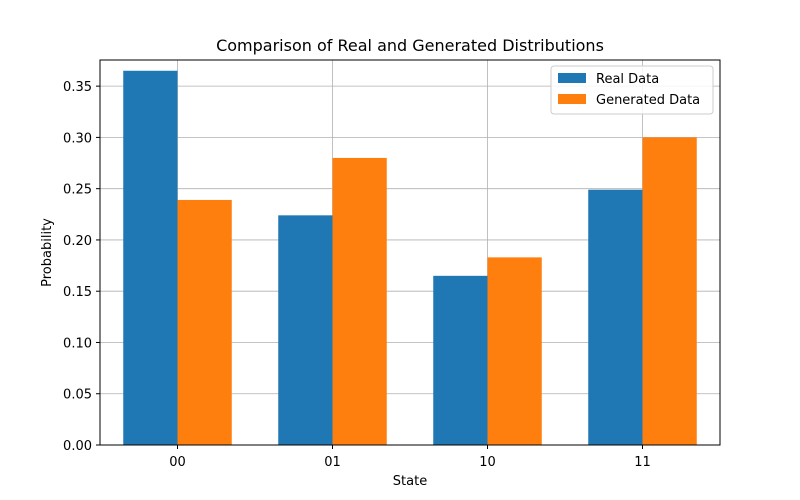 The width and height of the screenshot is (800, 500). Describe the element at coordinates (627, 79) in the screenshot. I see `legend-label-real-data: Real Data` at that location.